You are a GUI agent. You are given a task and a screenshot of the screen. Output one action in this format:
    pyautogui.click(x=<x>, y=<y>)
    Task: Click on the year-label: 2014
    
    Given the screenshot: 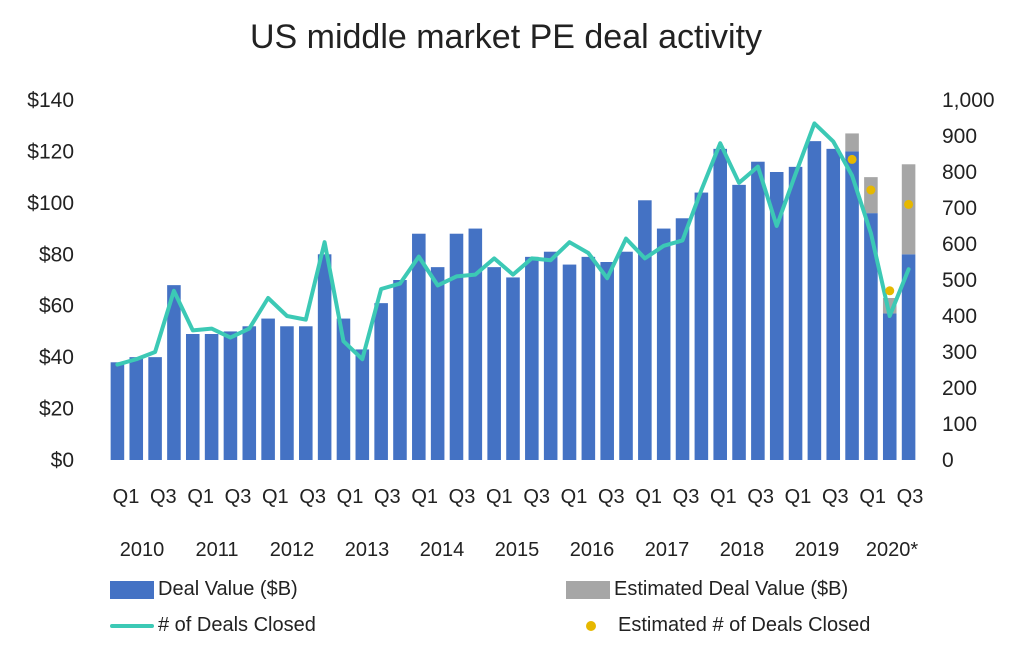 What is the action you would take?
    pyautogui.click(x=442, y=550)
    